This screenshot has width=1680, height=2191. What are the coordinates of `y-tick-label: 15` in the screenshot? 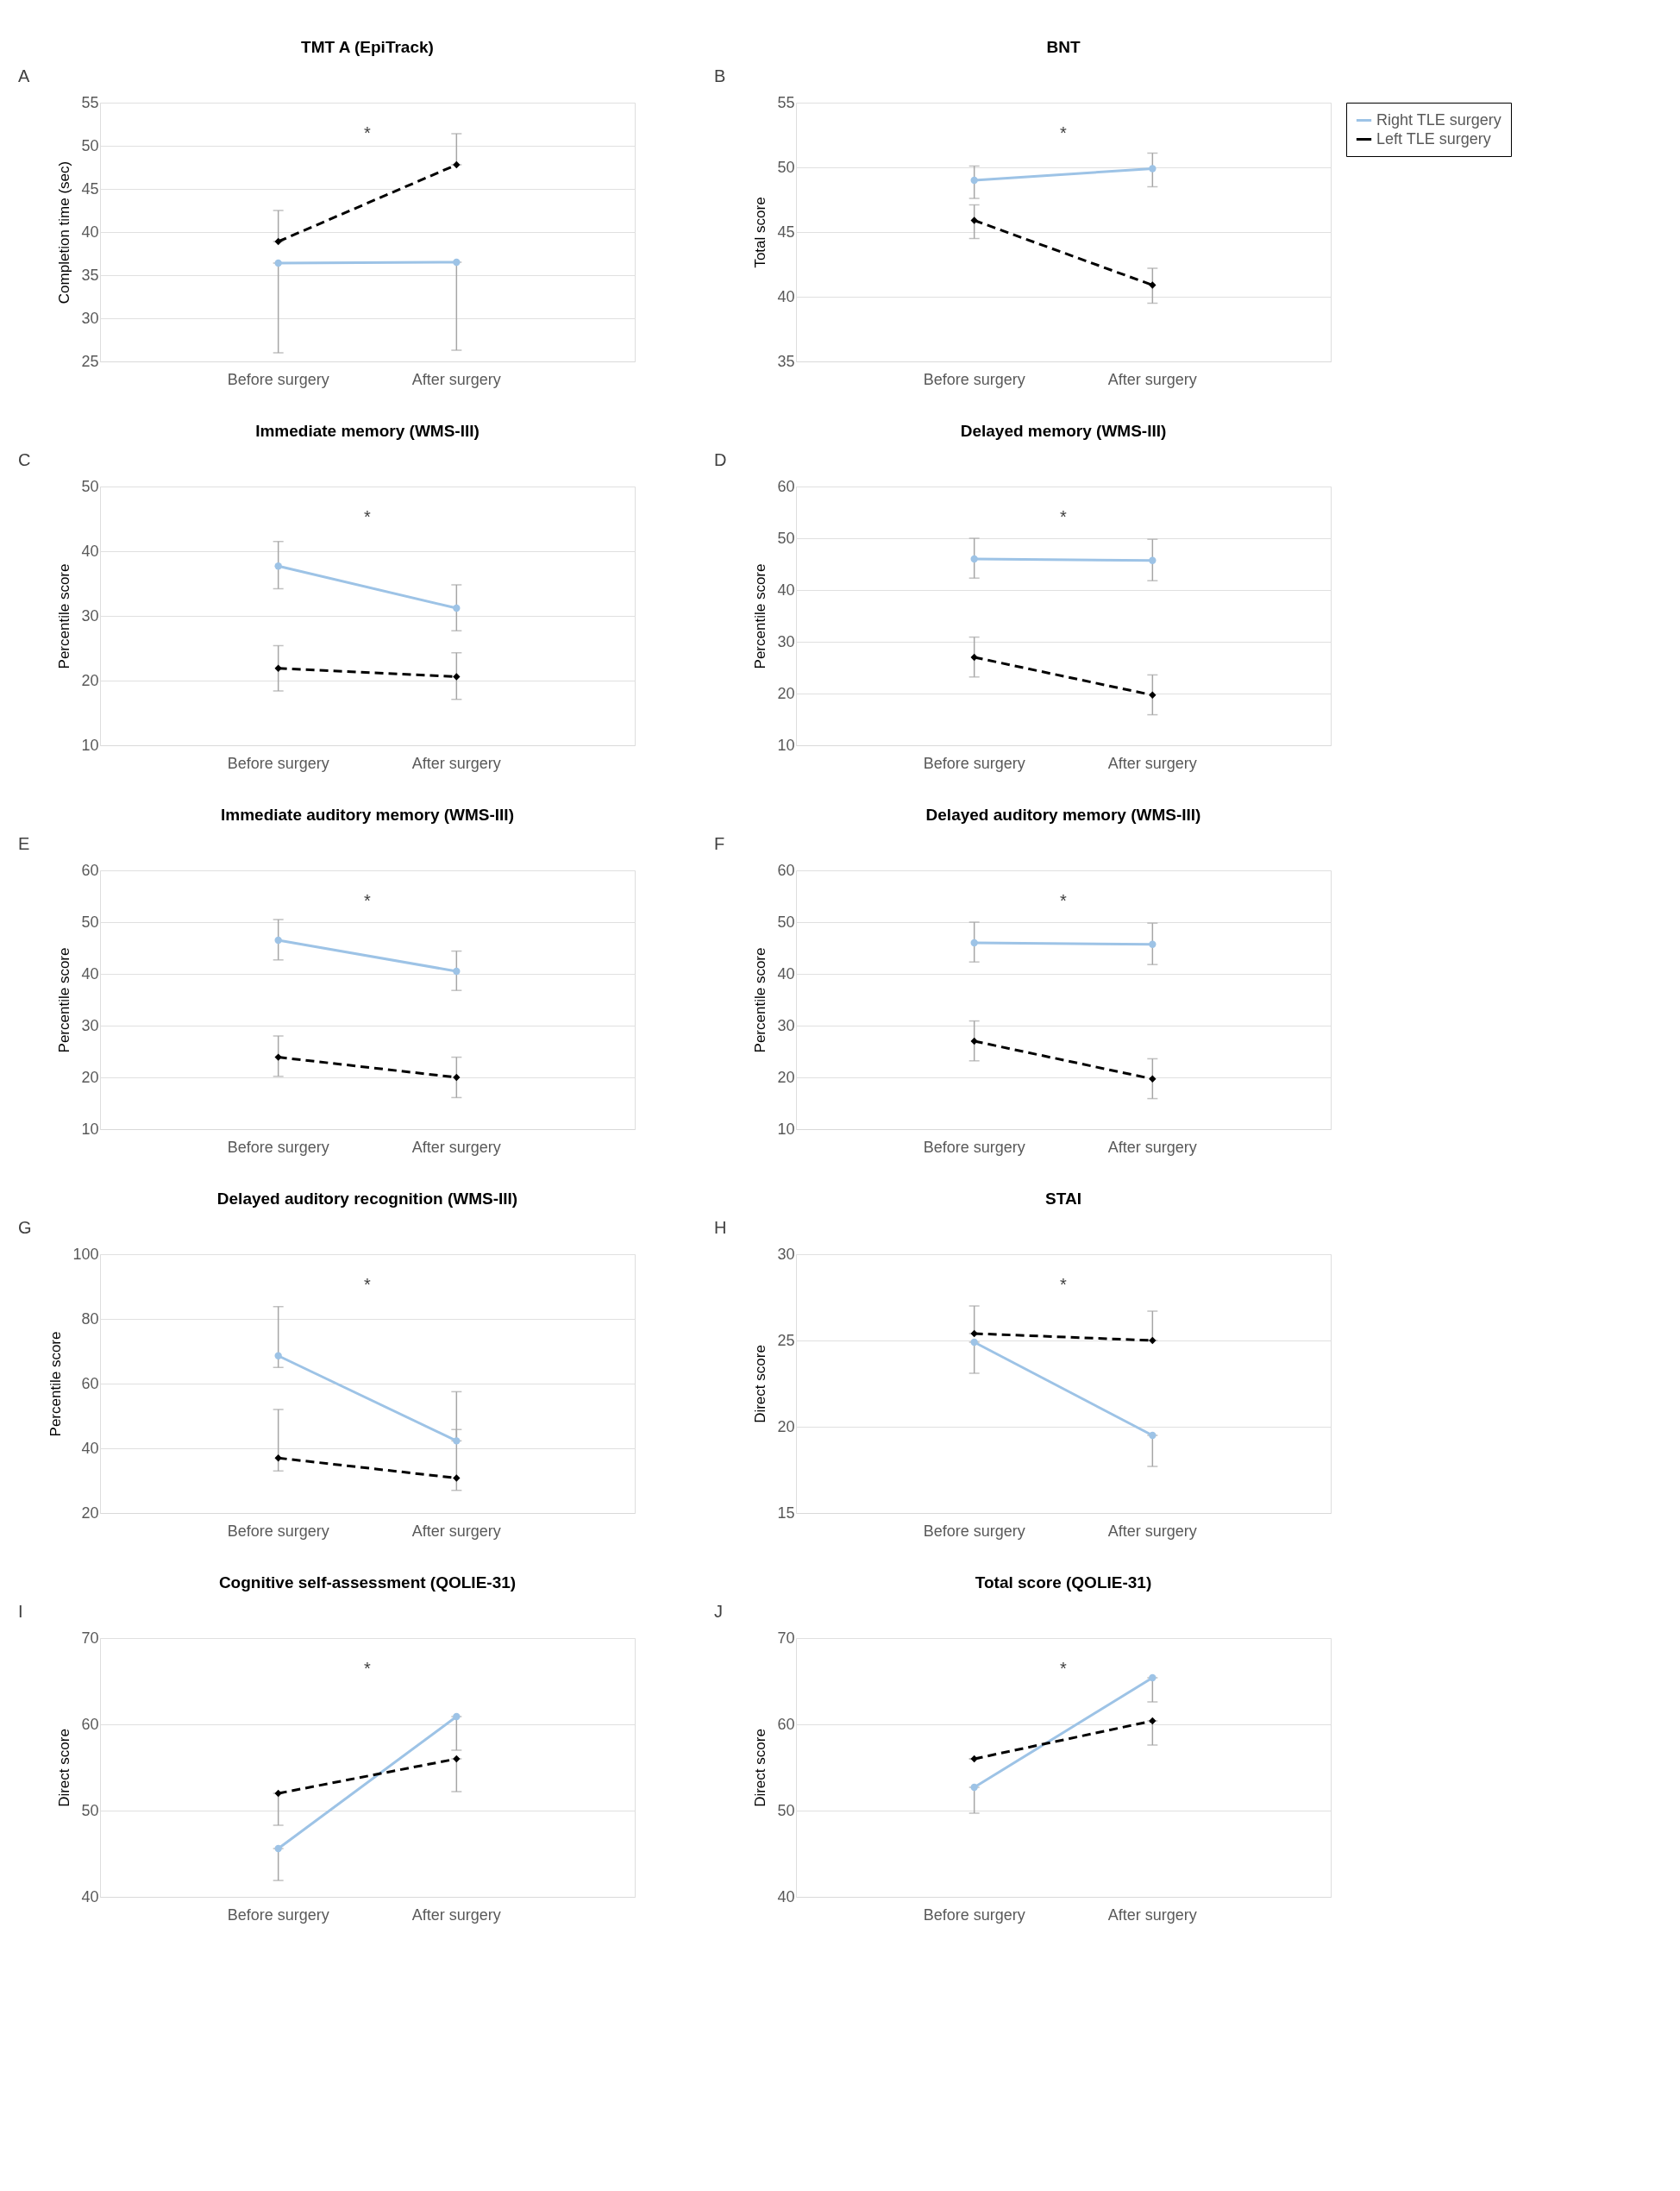 It's located at (786, 1513).